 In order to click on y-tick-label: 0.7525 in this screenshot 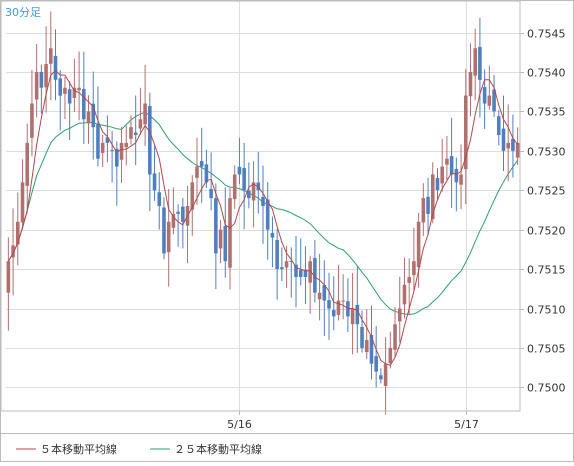, I will do `click(546, 191)`.